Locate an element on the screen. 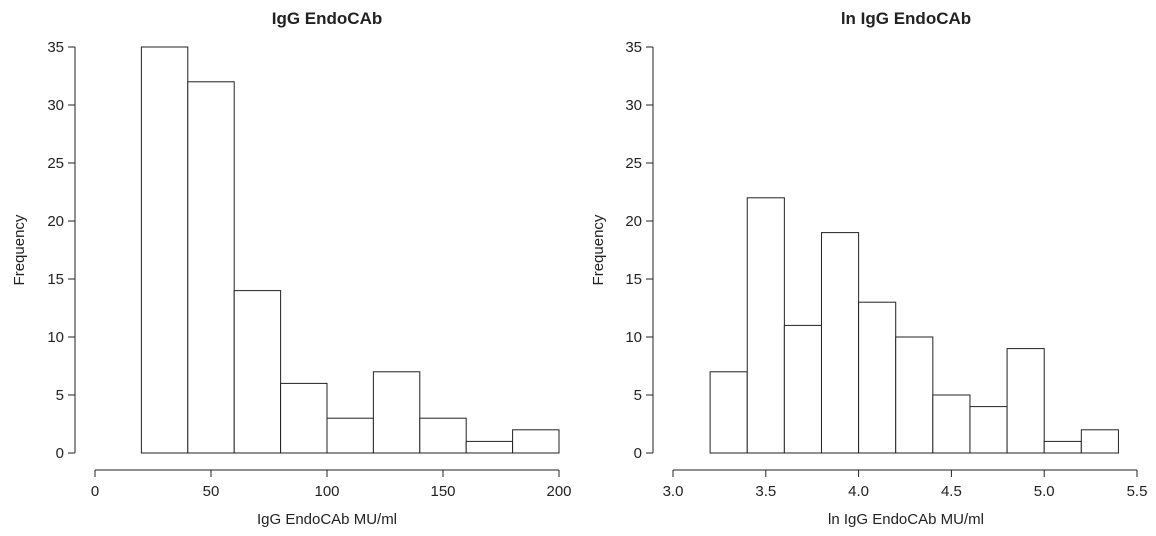 This screenshot has width=1156, height=536. x-axis: 0 50 100 150 200 is located at coordinates (331, 484).